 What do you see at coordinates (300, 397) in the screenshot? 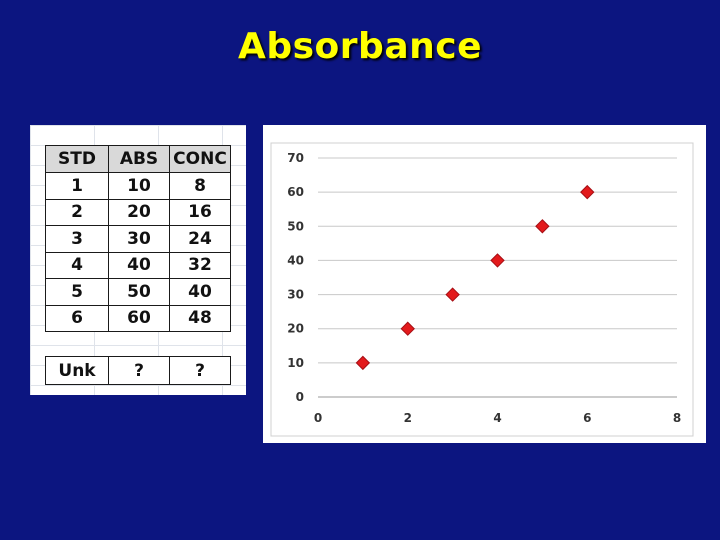
I see `y-tick-label: 0` at bounding box center [300, 397].